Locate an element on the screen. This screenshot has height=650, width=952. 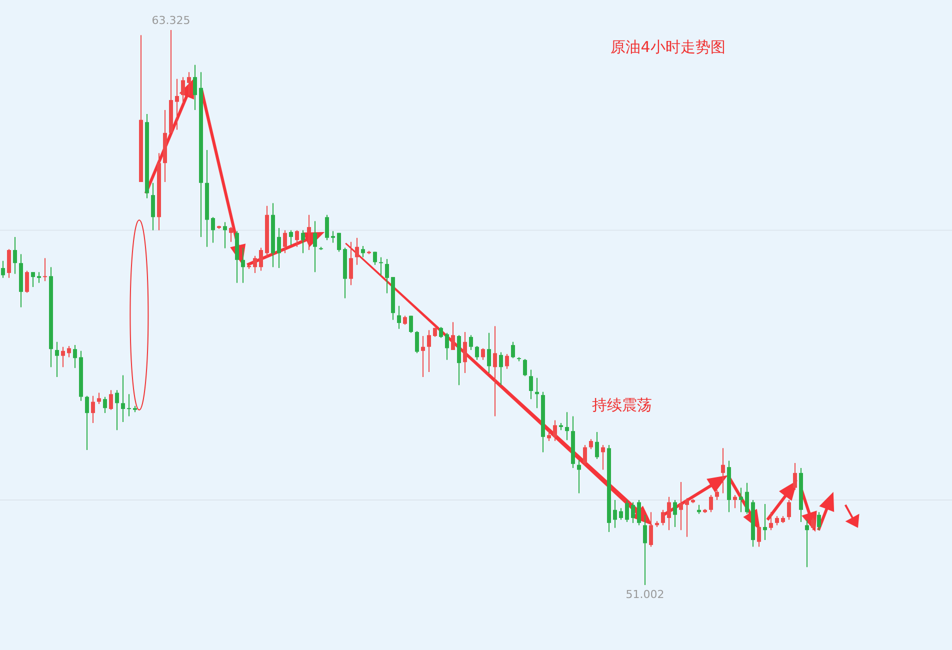
annotation: 持续震荡 is located at coordinates (622, 405).